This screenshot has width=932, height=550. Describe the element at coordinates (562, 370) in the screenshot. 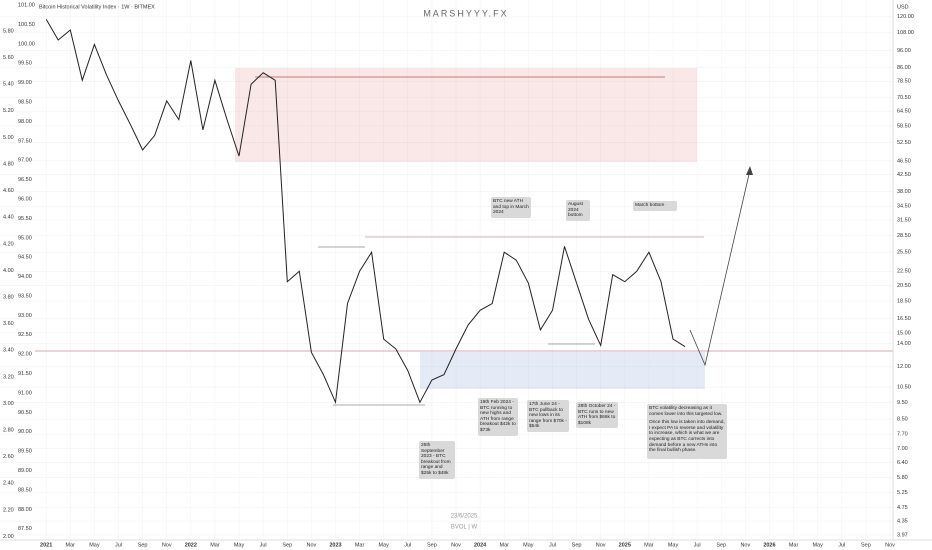

I see `demand-zone` at that location.